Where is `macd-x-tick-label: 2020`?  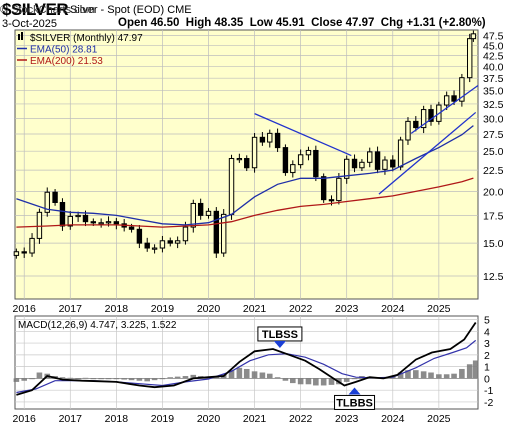 macd-x-tick-label: 2020 is located at coordinates (209, 419).